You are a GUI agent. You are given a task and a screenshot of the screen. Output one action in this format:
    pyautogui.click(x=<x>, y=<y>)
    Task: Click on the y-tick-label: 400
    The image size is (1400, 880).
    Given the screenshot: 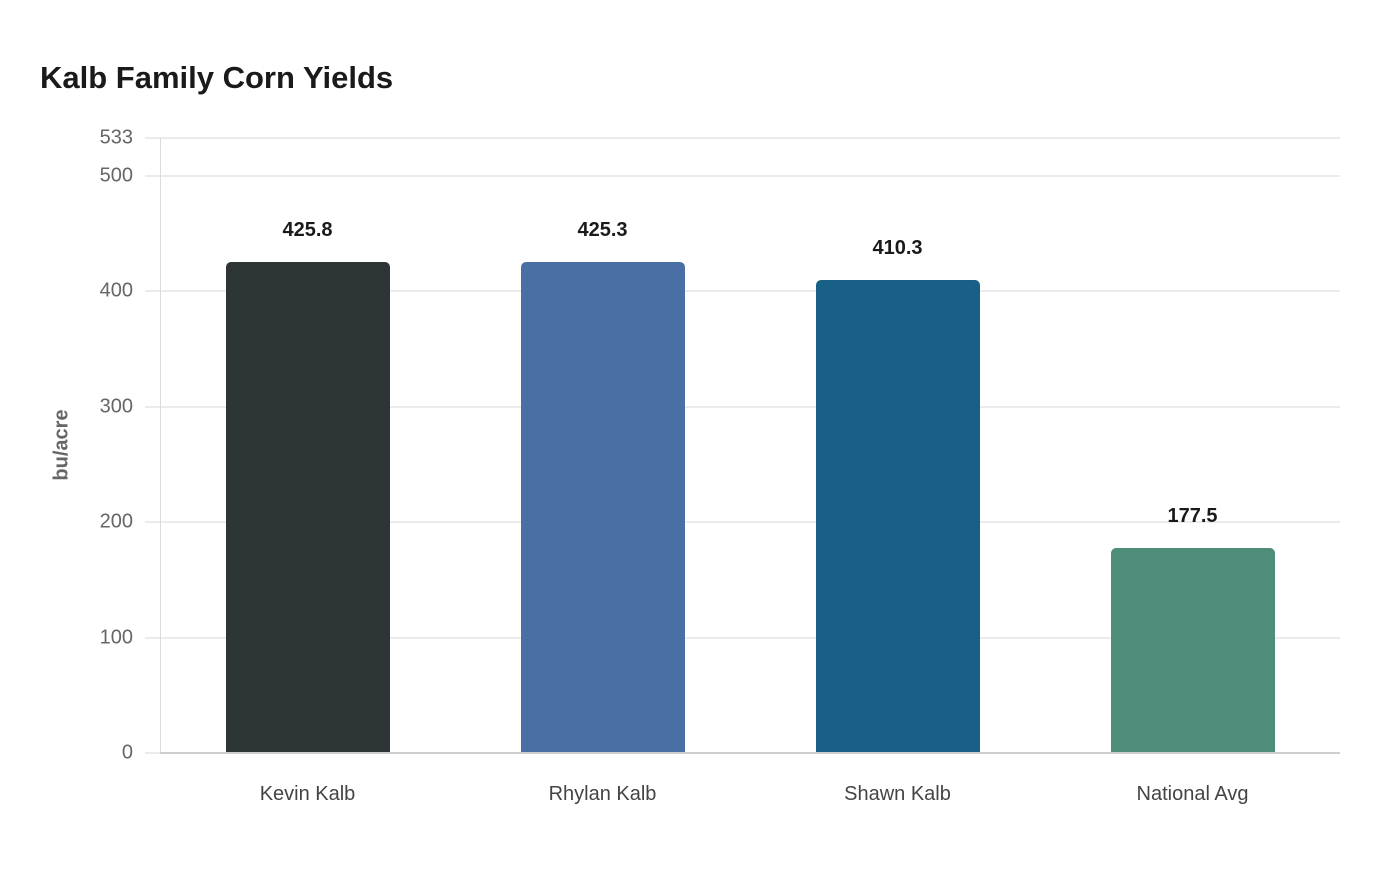 What is the action you would take?
    pyautogui.click(x=116, y=290)
    